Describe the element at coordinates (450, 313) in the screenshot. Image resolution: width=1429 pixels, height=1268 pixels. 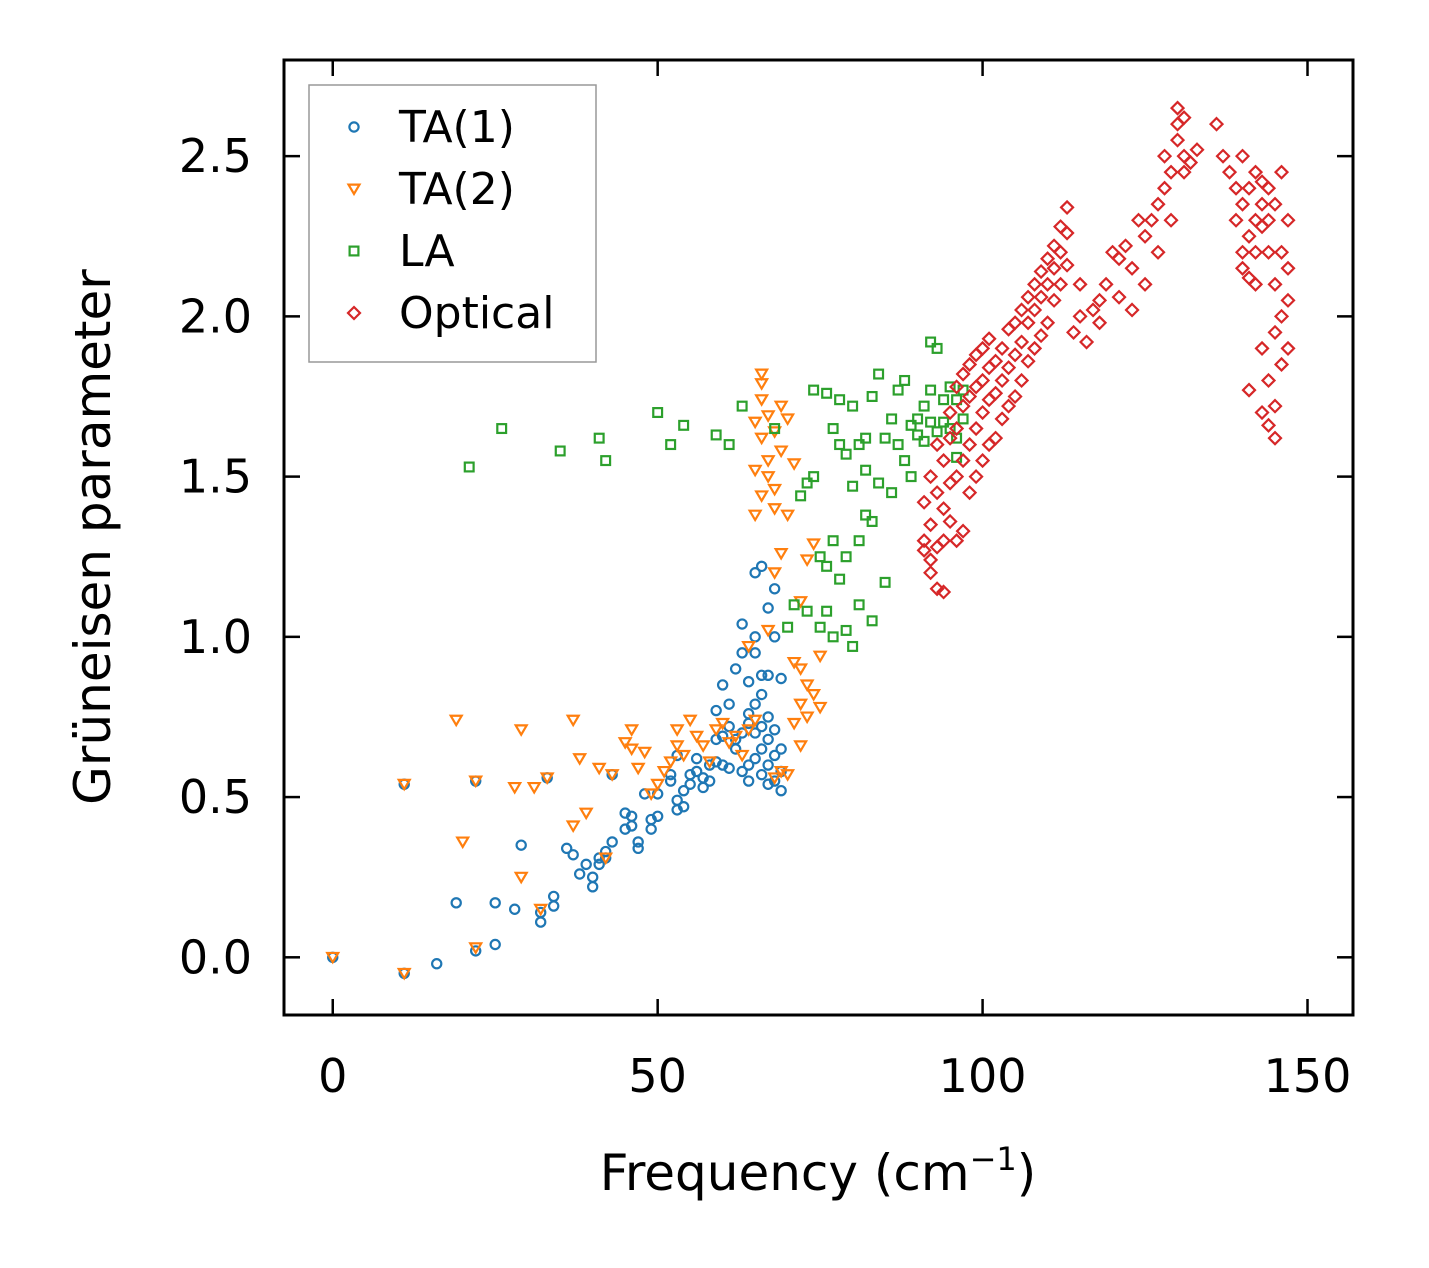
I see `legend-entry: Optical` at that location.